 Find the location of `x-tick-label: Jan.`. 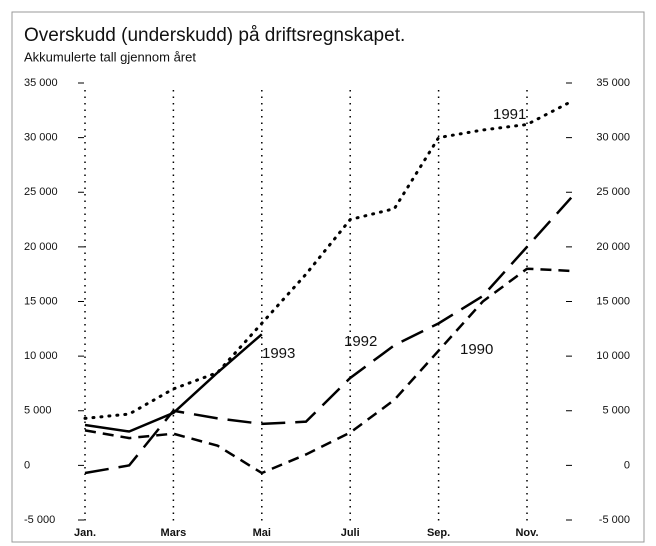

x-tick-label: Jan. is located at coordinates (85, 533).